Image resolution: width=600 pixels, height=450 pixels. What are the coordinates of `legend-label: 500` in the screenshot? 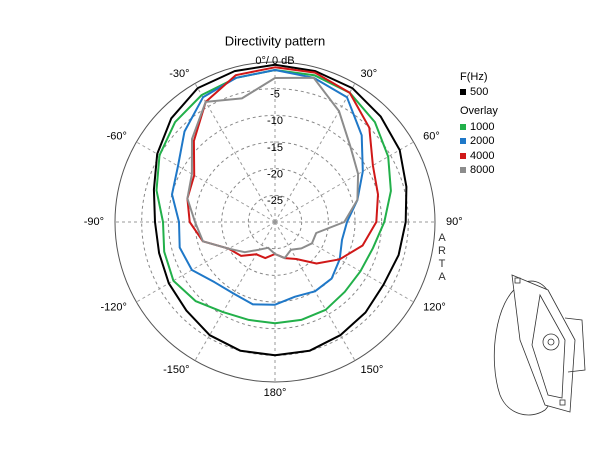 It's located at (479, 92).